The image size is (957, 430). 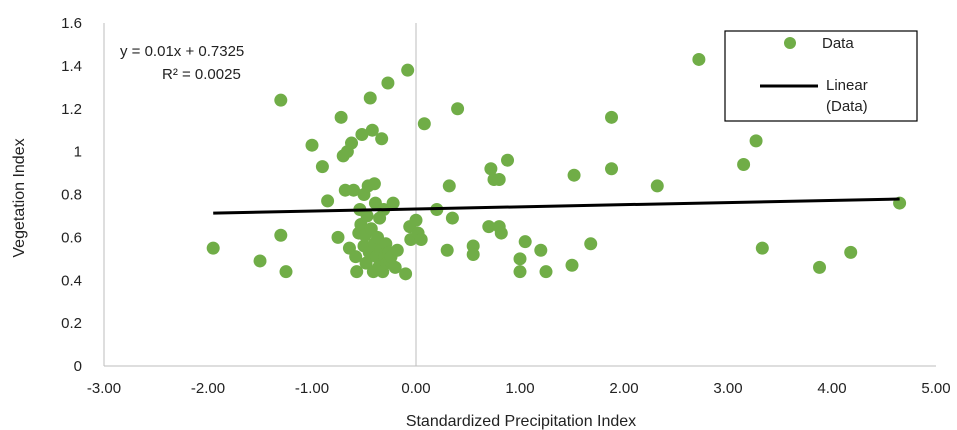 What do you see at coordinates (521, 421) in the screenshot?
I see `x-axis-title: Standardized Precipitation Index` at bounding box center [521, 421].